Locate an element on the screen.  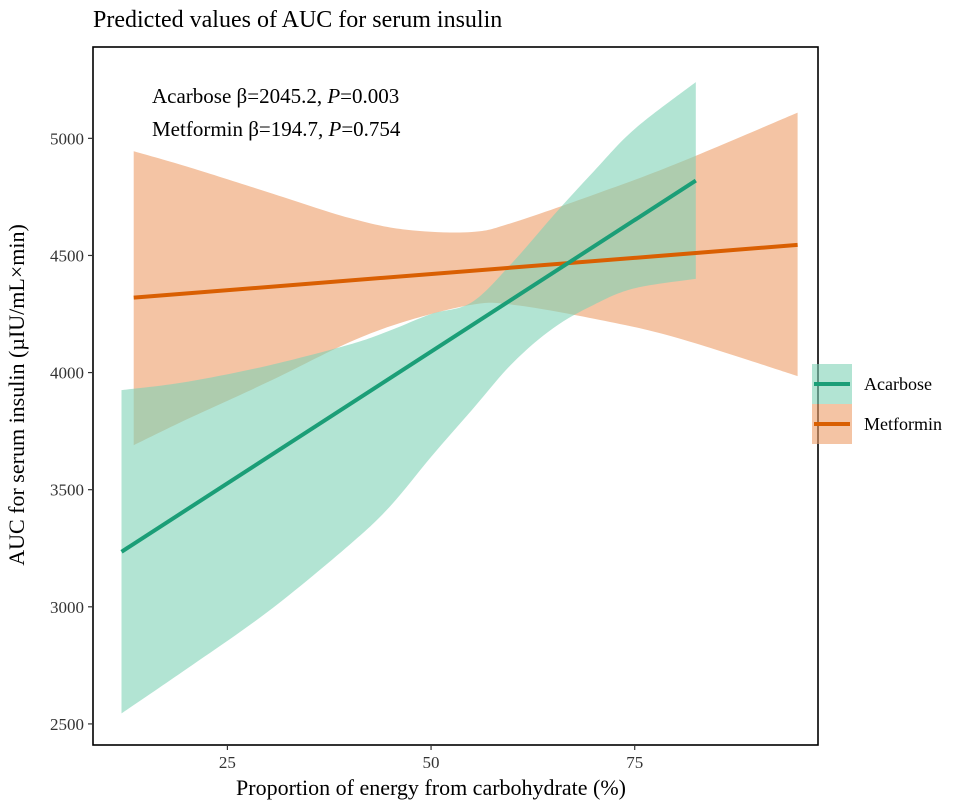
annotation-metformin-drug: Metformin is located at coordinates (197, 129).